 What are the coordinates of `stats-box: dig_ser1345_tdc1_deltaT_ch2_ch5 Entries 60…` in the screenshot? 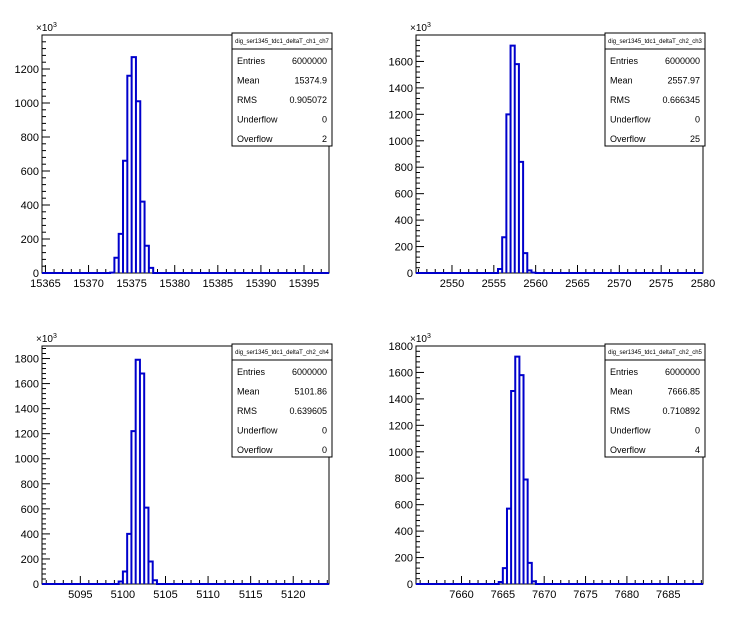 It's located at (655, 400).